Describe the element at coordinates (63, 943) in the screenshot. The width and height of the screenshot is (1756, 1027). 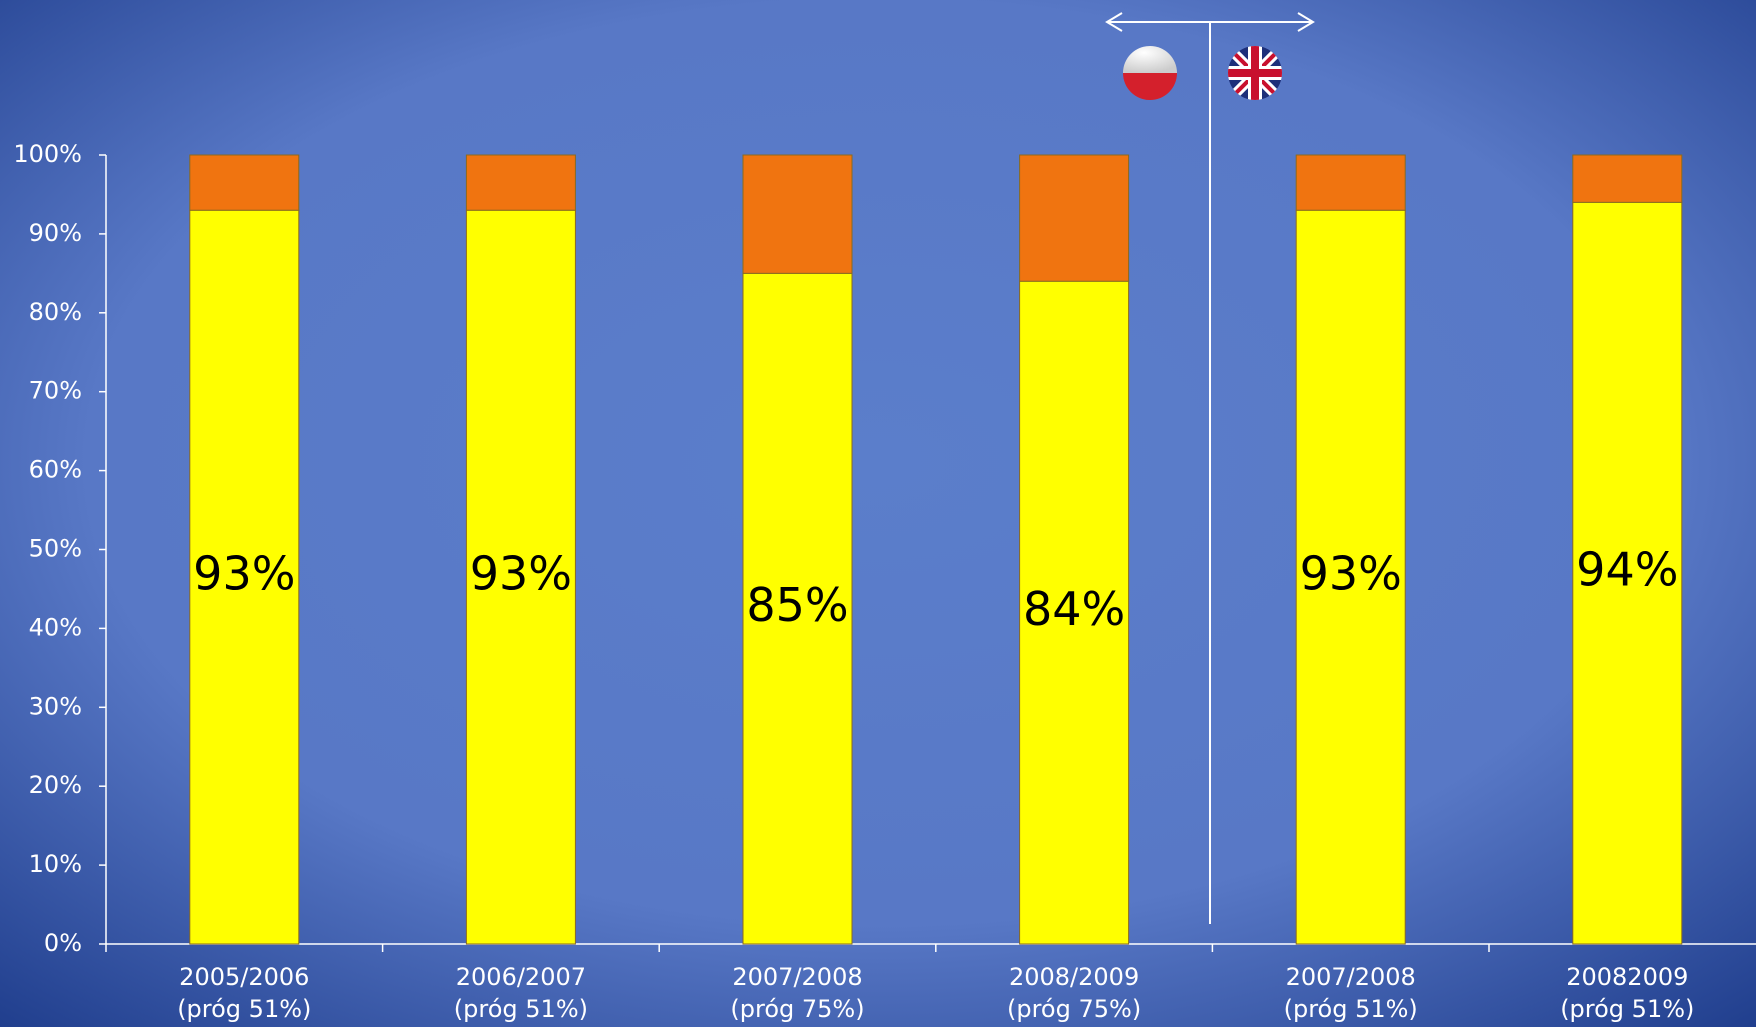
I see `y-tick-label: 0%` at that location.